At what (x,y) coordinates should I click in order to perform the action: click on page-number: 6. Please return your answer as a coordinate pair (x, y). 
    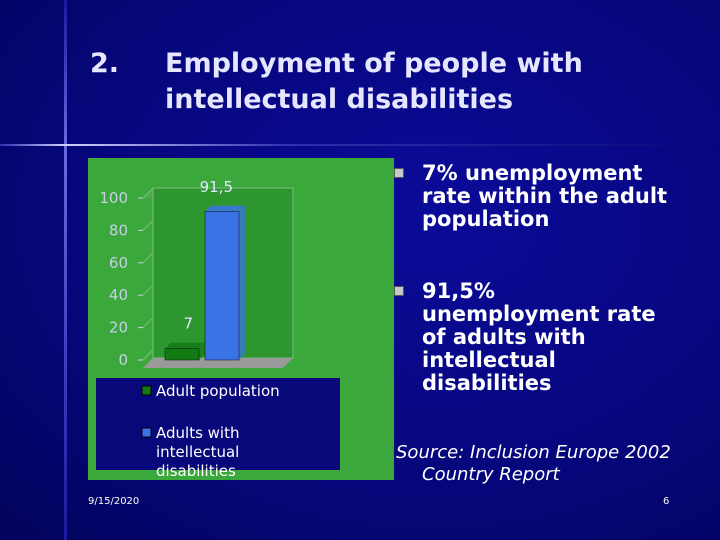
    Looking at the image, I should click on (666, 501).